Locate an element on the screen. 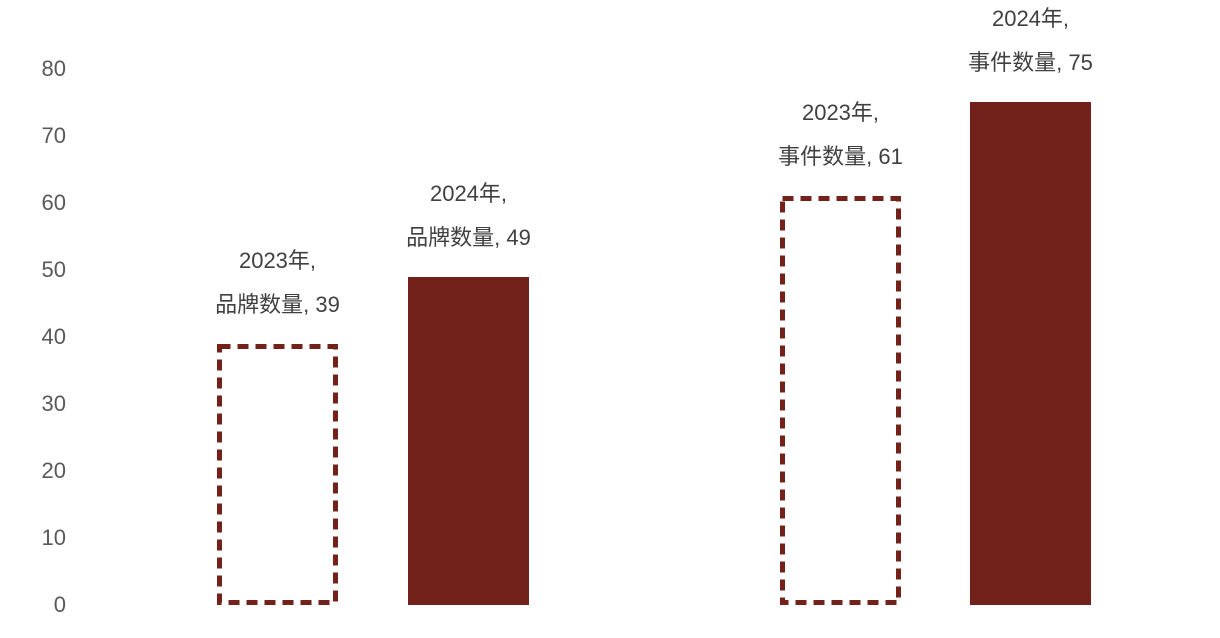 The image size is (1220, 638). bar-data-label: 2024年, 事件数量, 75 is located at coordinates (1031, 42).